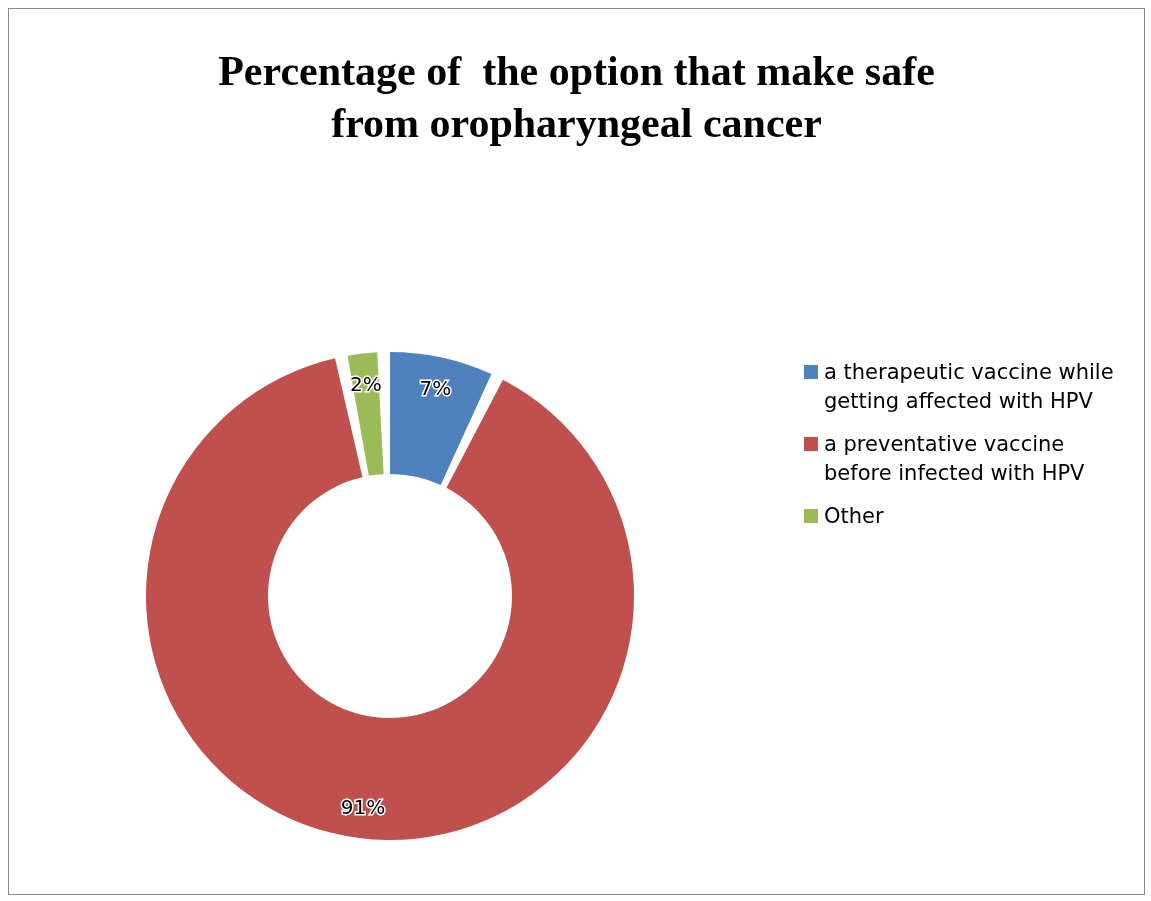 Image resolution: width=1151 pixels, height=901 pixels. What do you see at coordinates (363, 807) in the screenshot?
I see `data-label: 91%` at bounding box center [363, 807].